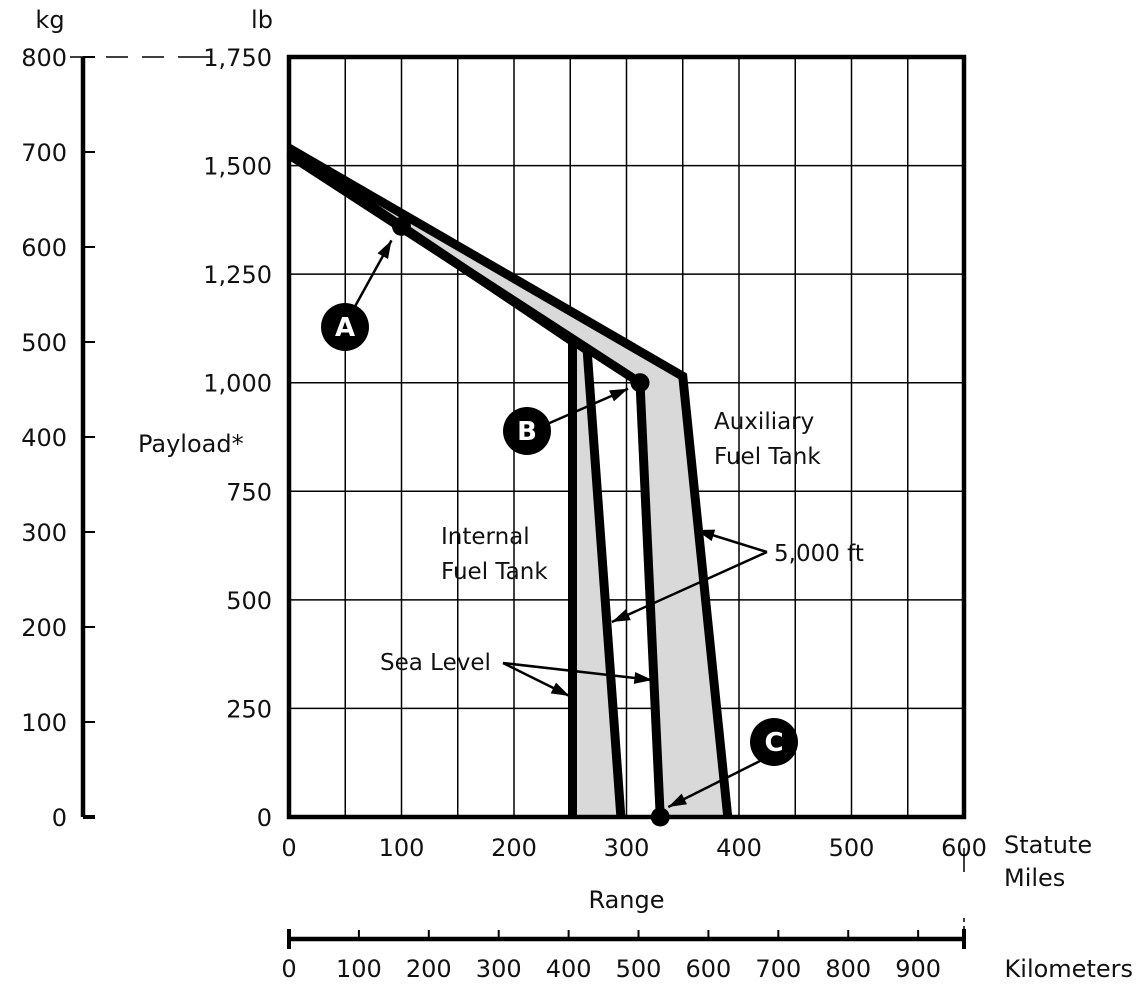  Describe the element at coordinates (689, 587) in the screenshot. I see `arrow-5000ft-int` at that location.